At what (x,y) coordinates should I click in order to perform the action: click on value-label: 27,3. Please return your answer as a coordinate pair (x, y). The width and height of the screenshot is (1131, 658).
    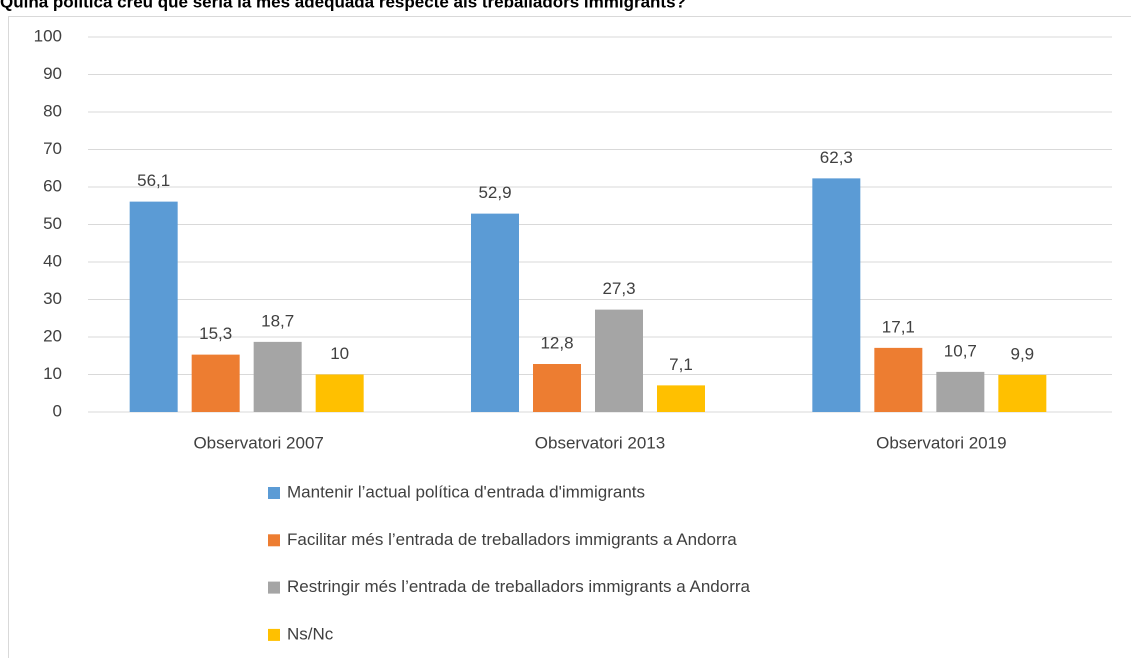
    Looking at the image, I should click on (618, 288).